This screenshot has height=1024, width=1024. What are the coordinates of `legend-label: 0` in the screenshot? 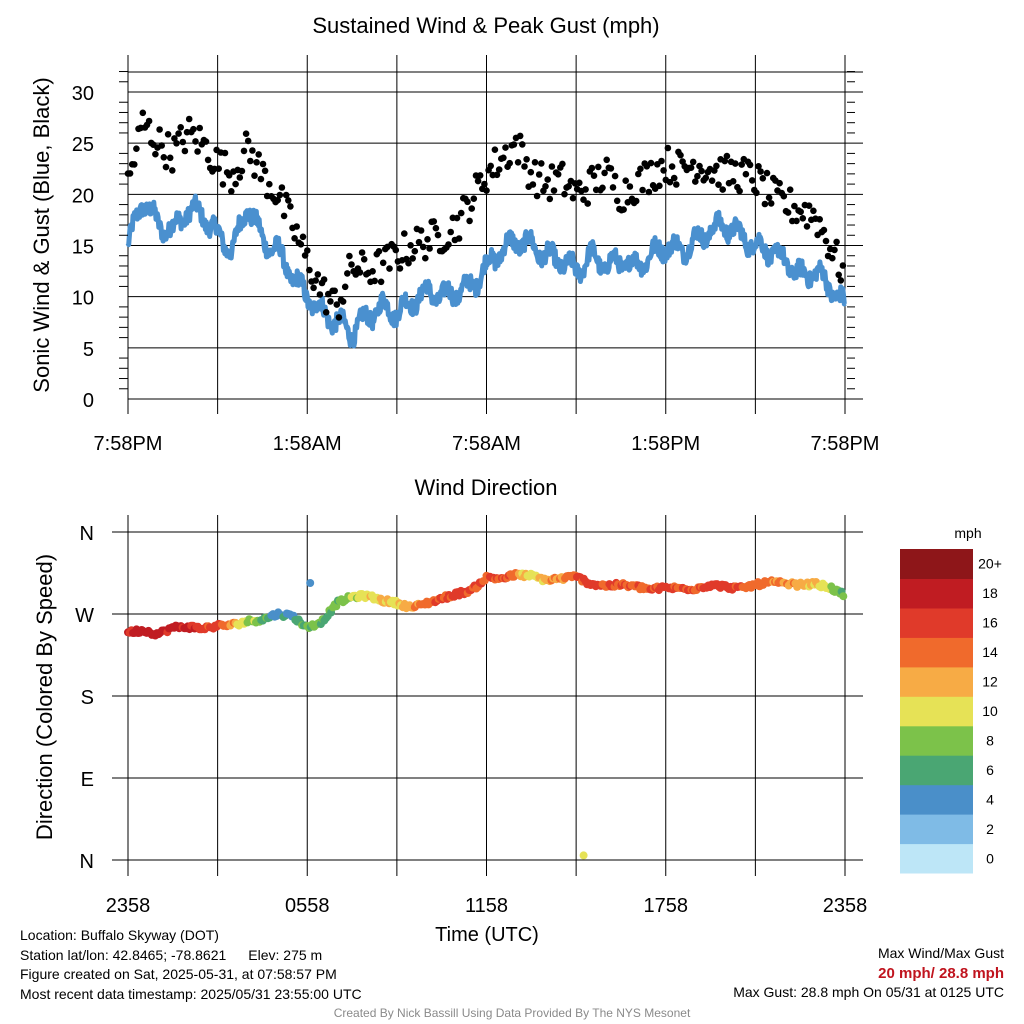 It's located at (990, 858).